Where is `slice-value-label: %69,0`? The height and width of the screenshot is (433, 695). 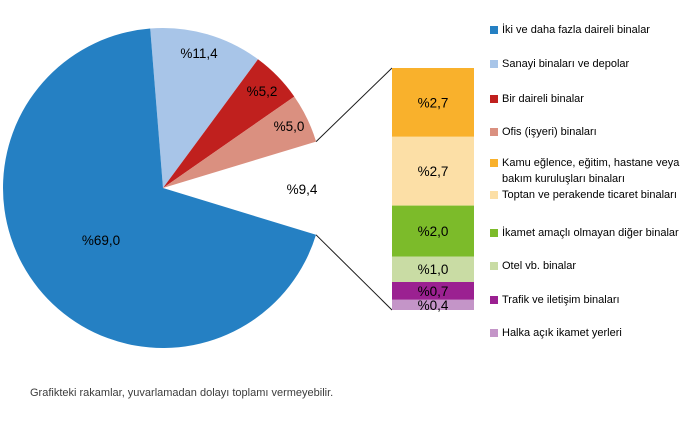 slice-value-label: %69,0 is located at coordinates (101, 240).